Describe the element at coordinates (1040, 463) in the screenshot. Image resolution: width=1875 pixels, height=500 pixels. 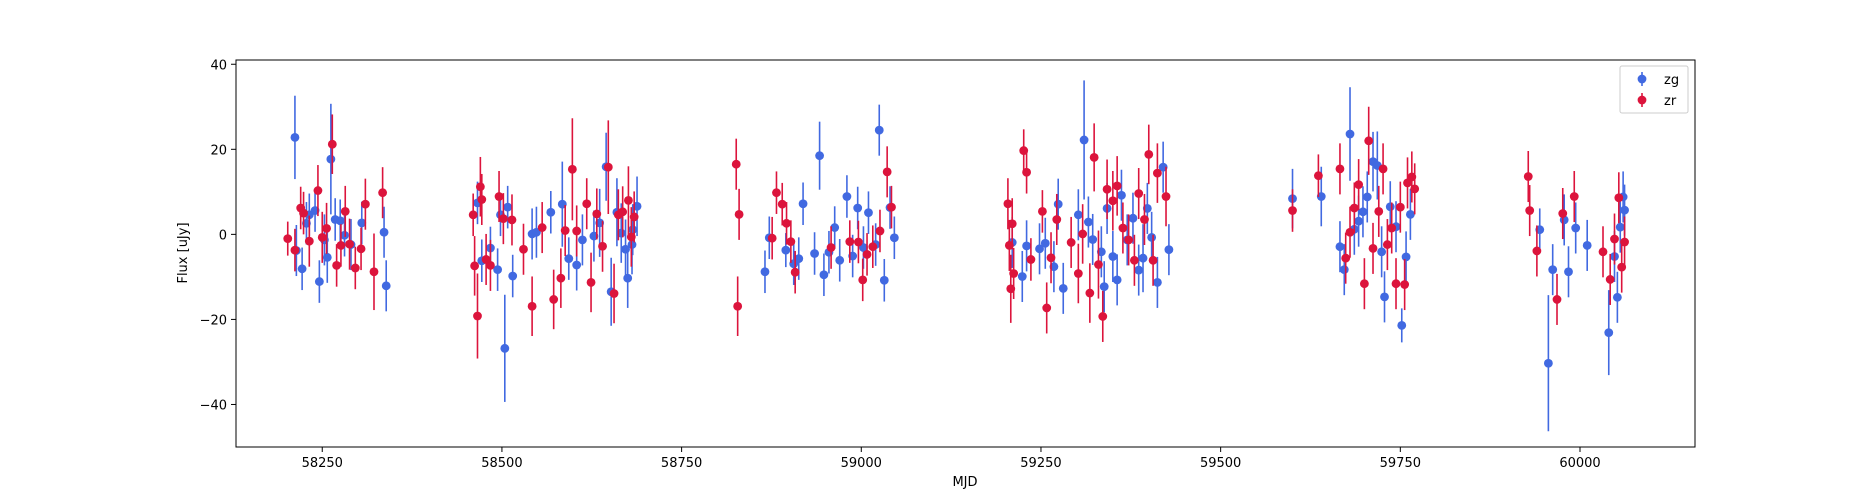
I see `x-tick-label: 59250` at that location.